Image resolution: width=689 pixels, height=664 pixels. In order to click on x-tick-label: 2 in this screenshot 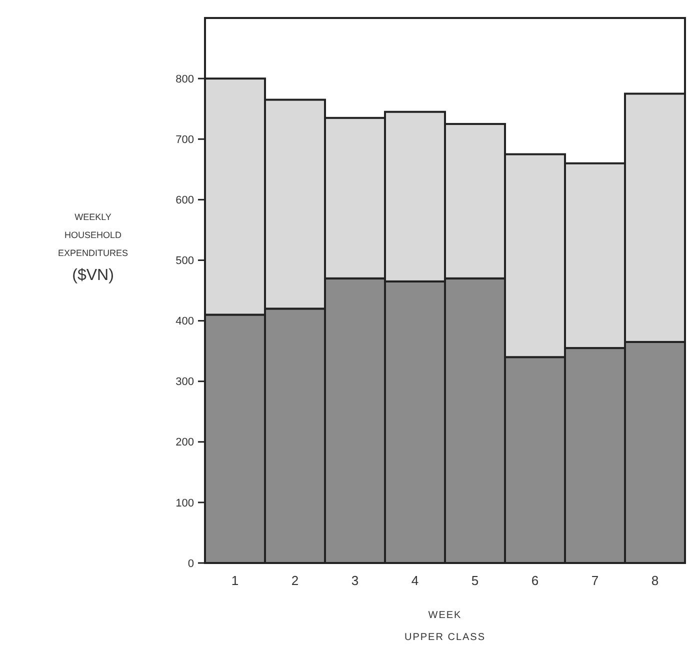, I will do `click(295, 580)`.